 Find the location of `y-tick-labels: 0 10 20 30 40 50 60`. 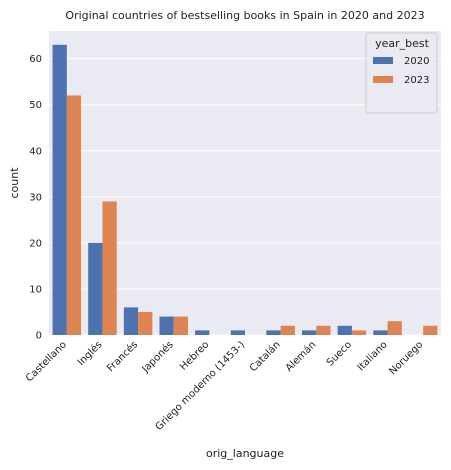

y-tick-labels: 0 10 20 30 40 50 60 is located at coordinates (35, 197).